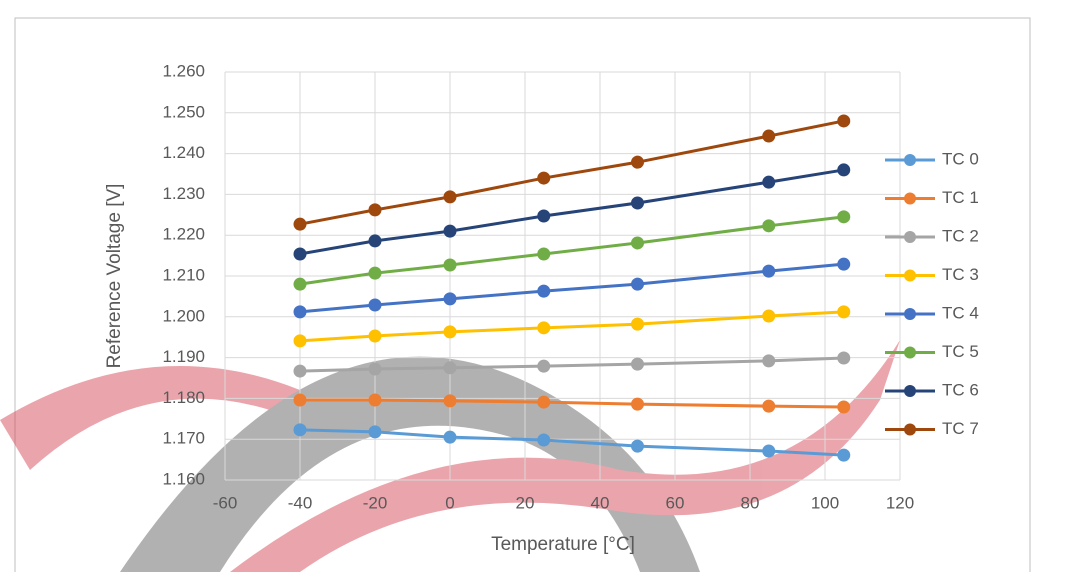 Image resolution: width=1080 pixels, height=572 pixels. I want to click on legend-label: TC 0, so click(960, 158).